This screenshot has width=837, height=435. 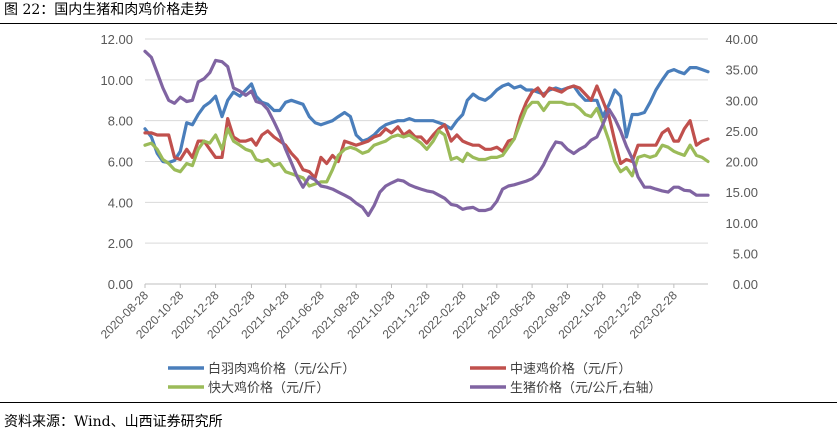 What do you see at coordinates (120, 121) in the screenshot?
I see `left-tick-label: 8.00` at bounding box center [120, 121].